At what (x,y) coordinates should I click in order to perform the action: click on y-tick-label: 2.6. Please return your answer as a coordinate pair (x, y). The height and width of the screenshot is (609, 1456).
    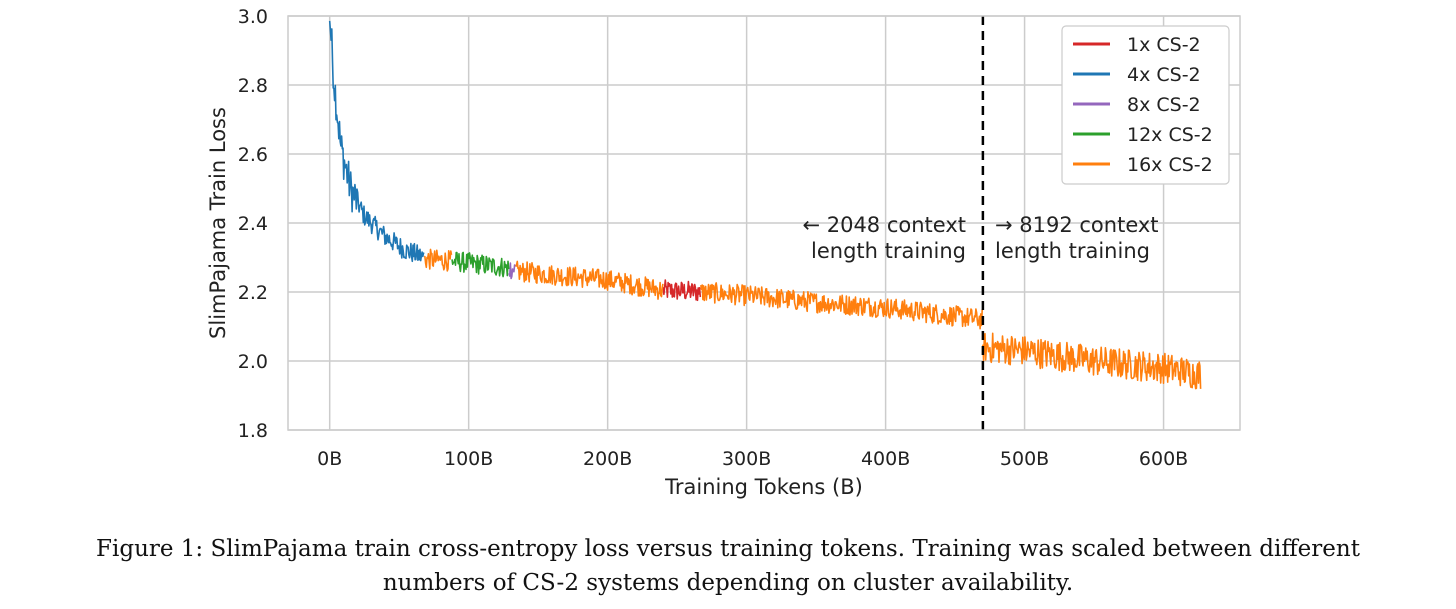
    Looking at the image, I should click on (253, 155).